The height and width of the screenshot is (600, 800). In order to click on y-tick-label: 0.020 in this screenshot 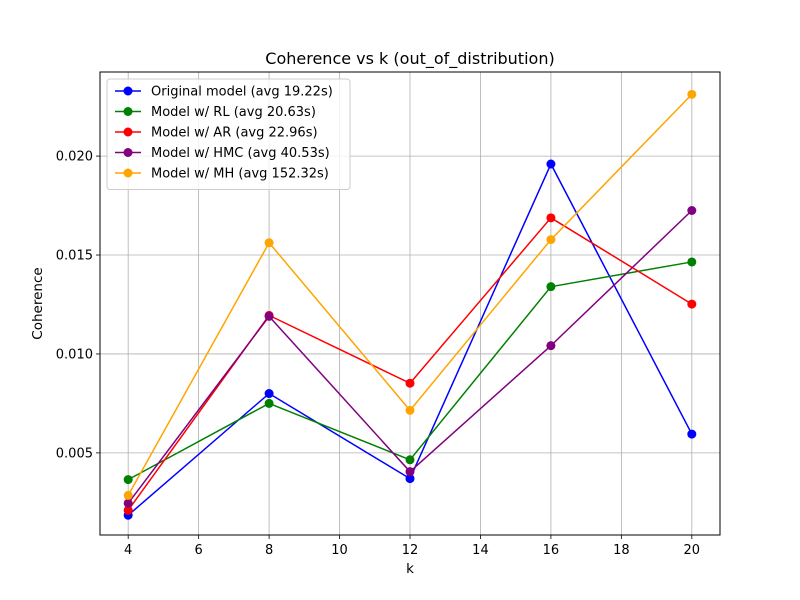, I will do `click(74, 157)`.